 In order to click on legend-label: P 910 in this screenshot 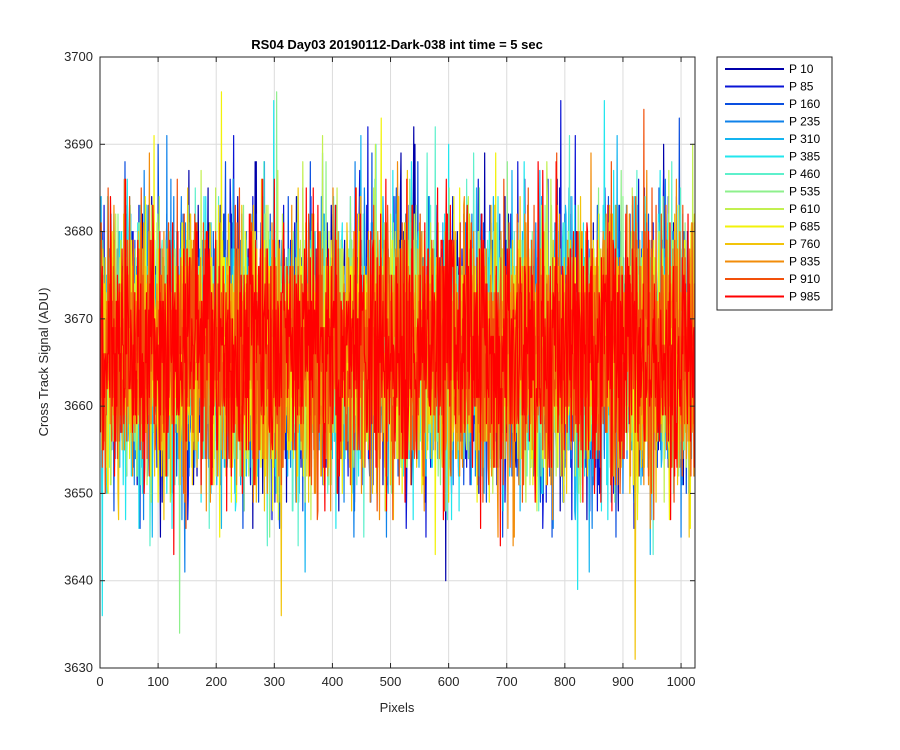, I will do `click(804, 279)`.